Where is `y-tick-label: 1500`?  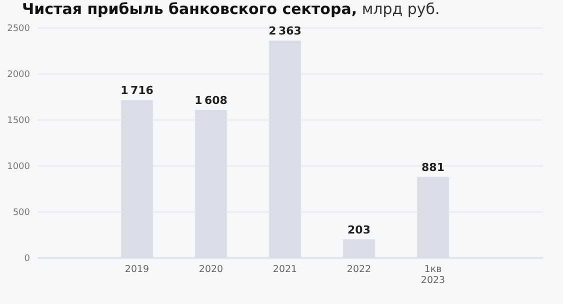 y-tick-label: 1500 is located at coordinates (18, 121).